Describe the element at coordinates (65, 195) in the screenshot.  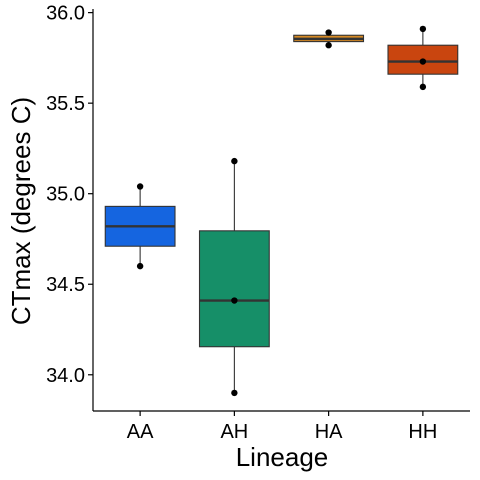
I see `y-tick-label: 35.0` at that location.